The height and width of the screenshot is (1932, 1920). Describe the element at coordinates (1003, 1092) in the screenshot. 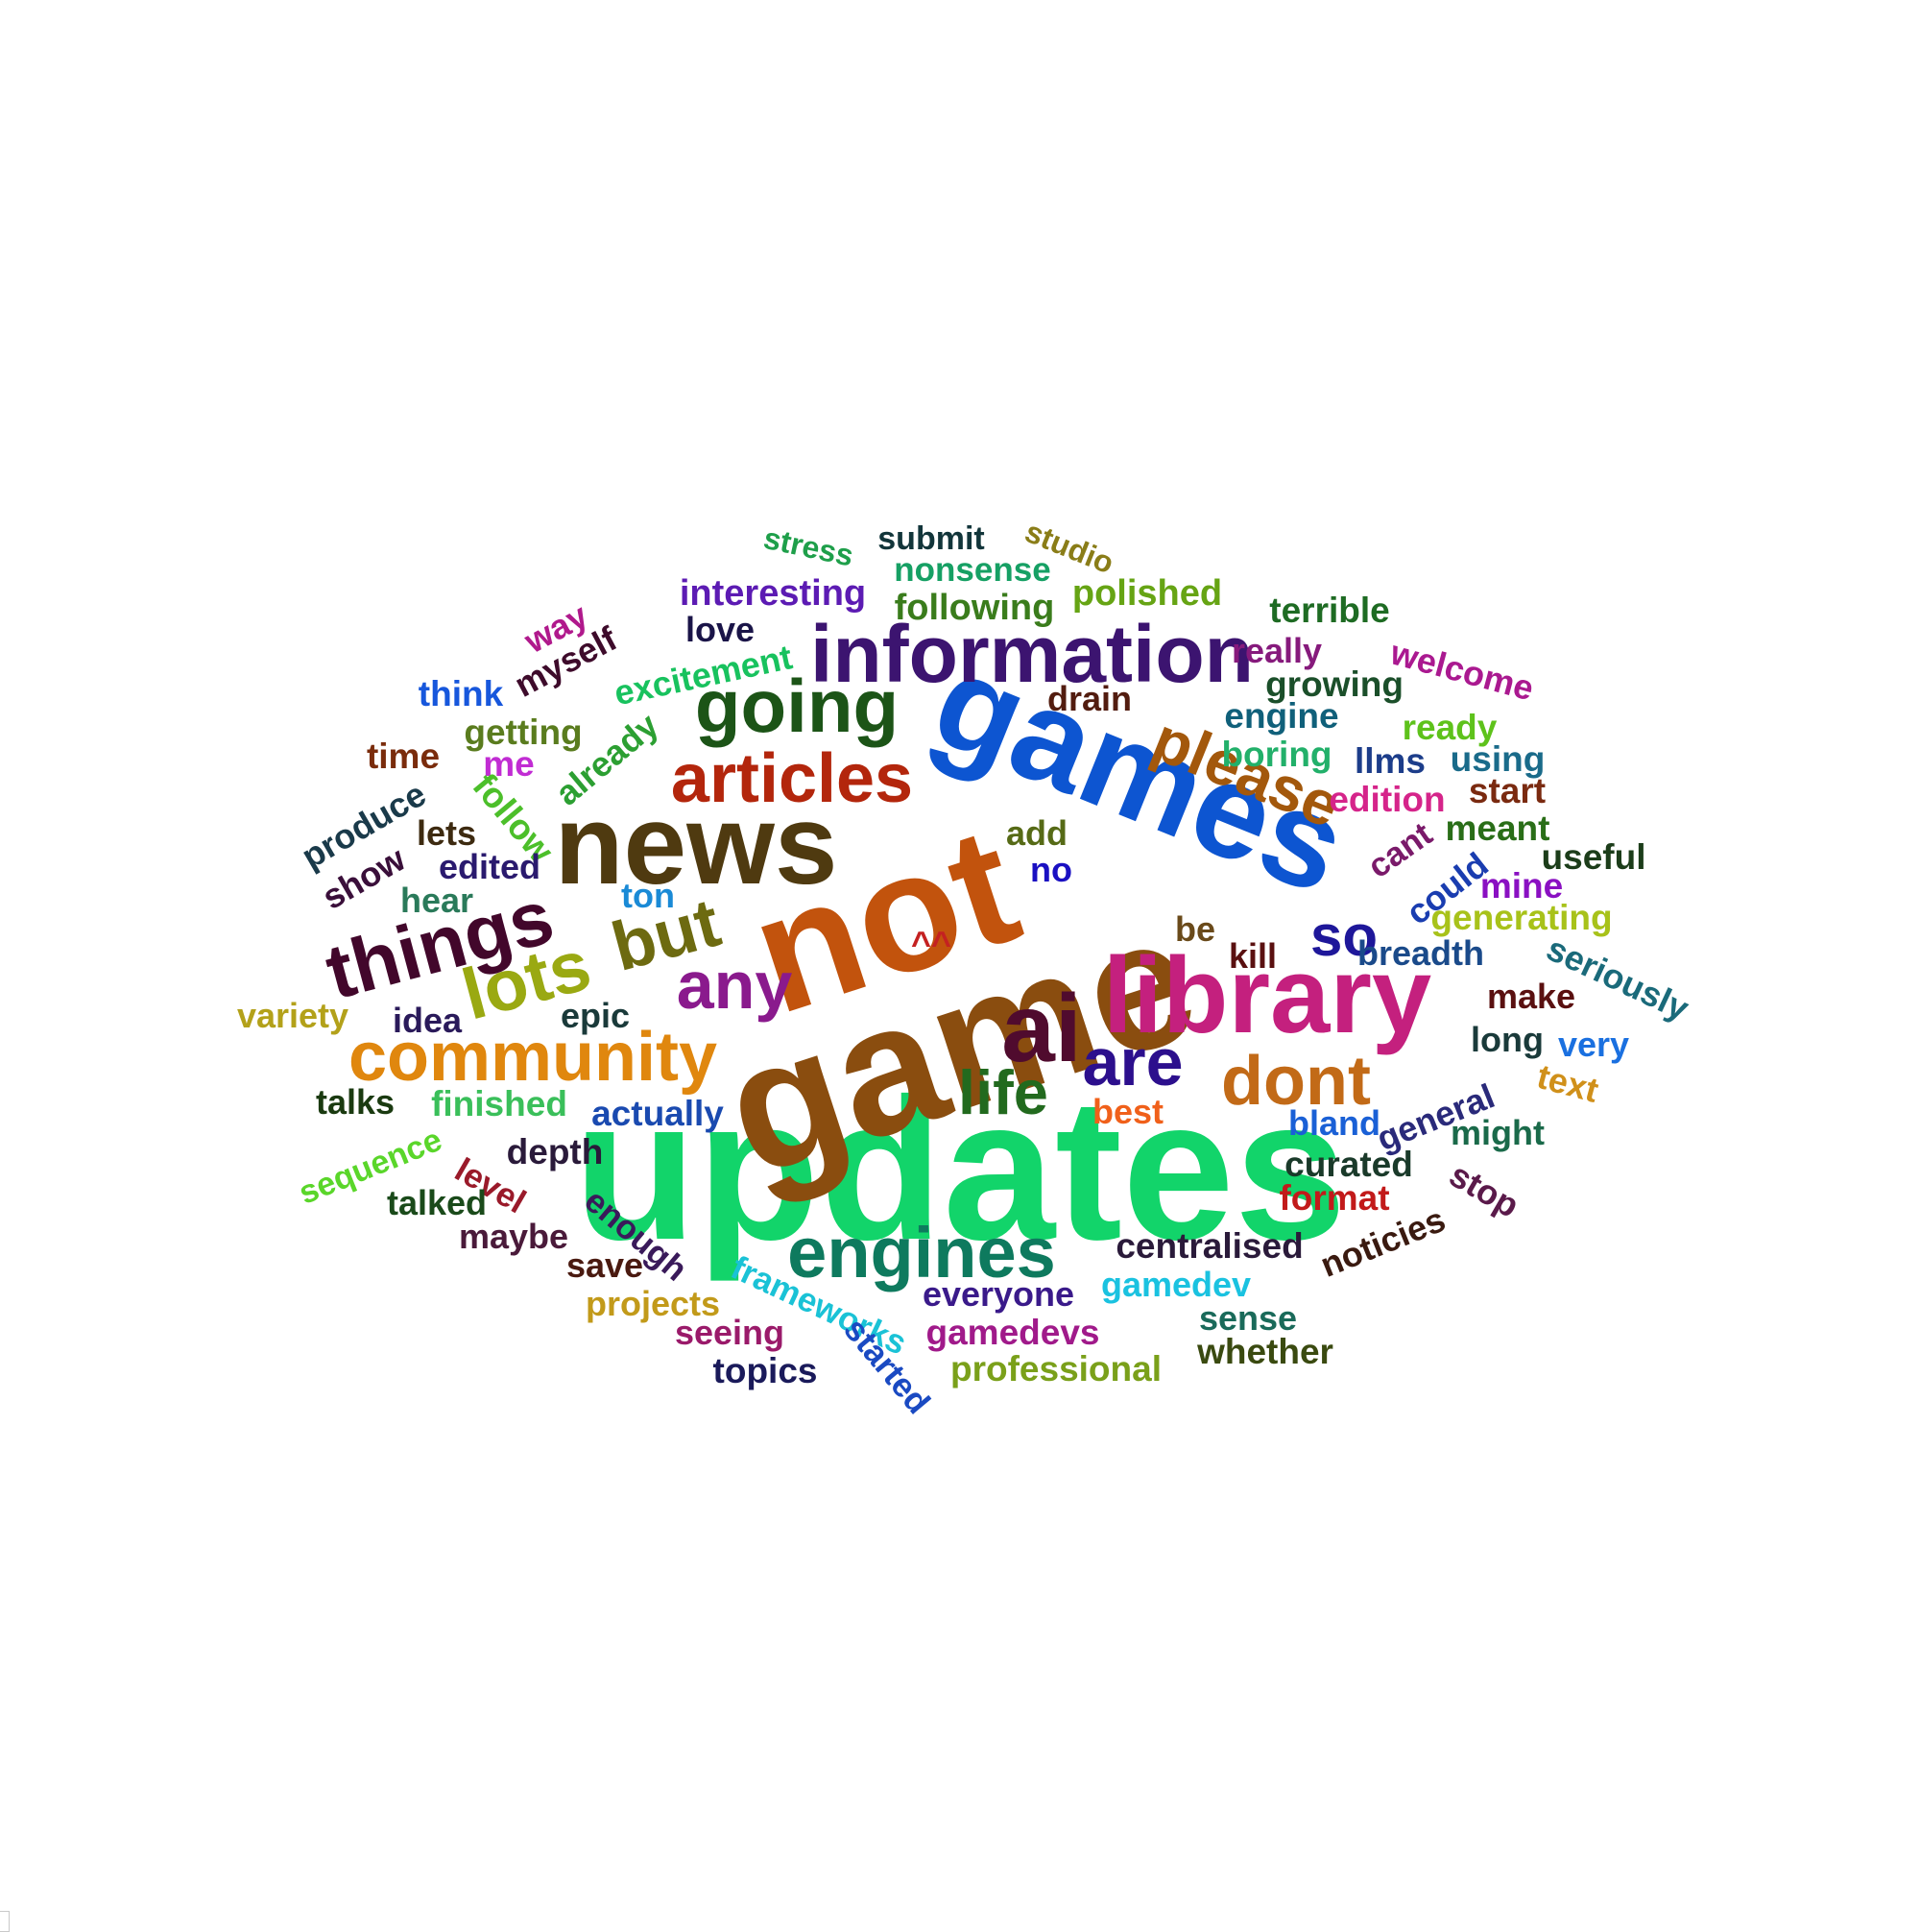

I see `word-life: life` at that location.